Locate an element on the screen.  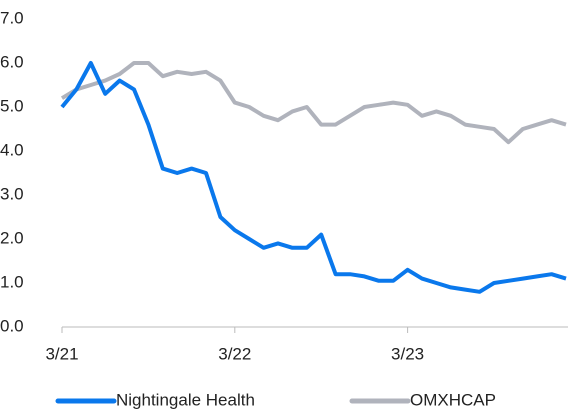
y-tick-label: 6.0 is located at coordinates (12, 61).